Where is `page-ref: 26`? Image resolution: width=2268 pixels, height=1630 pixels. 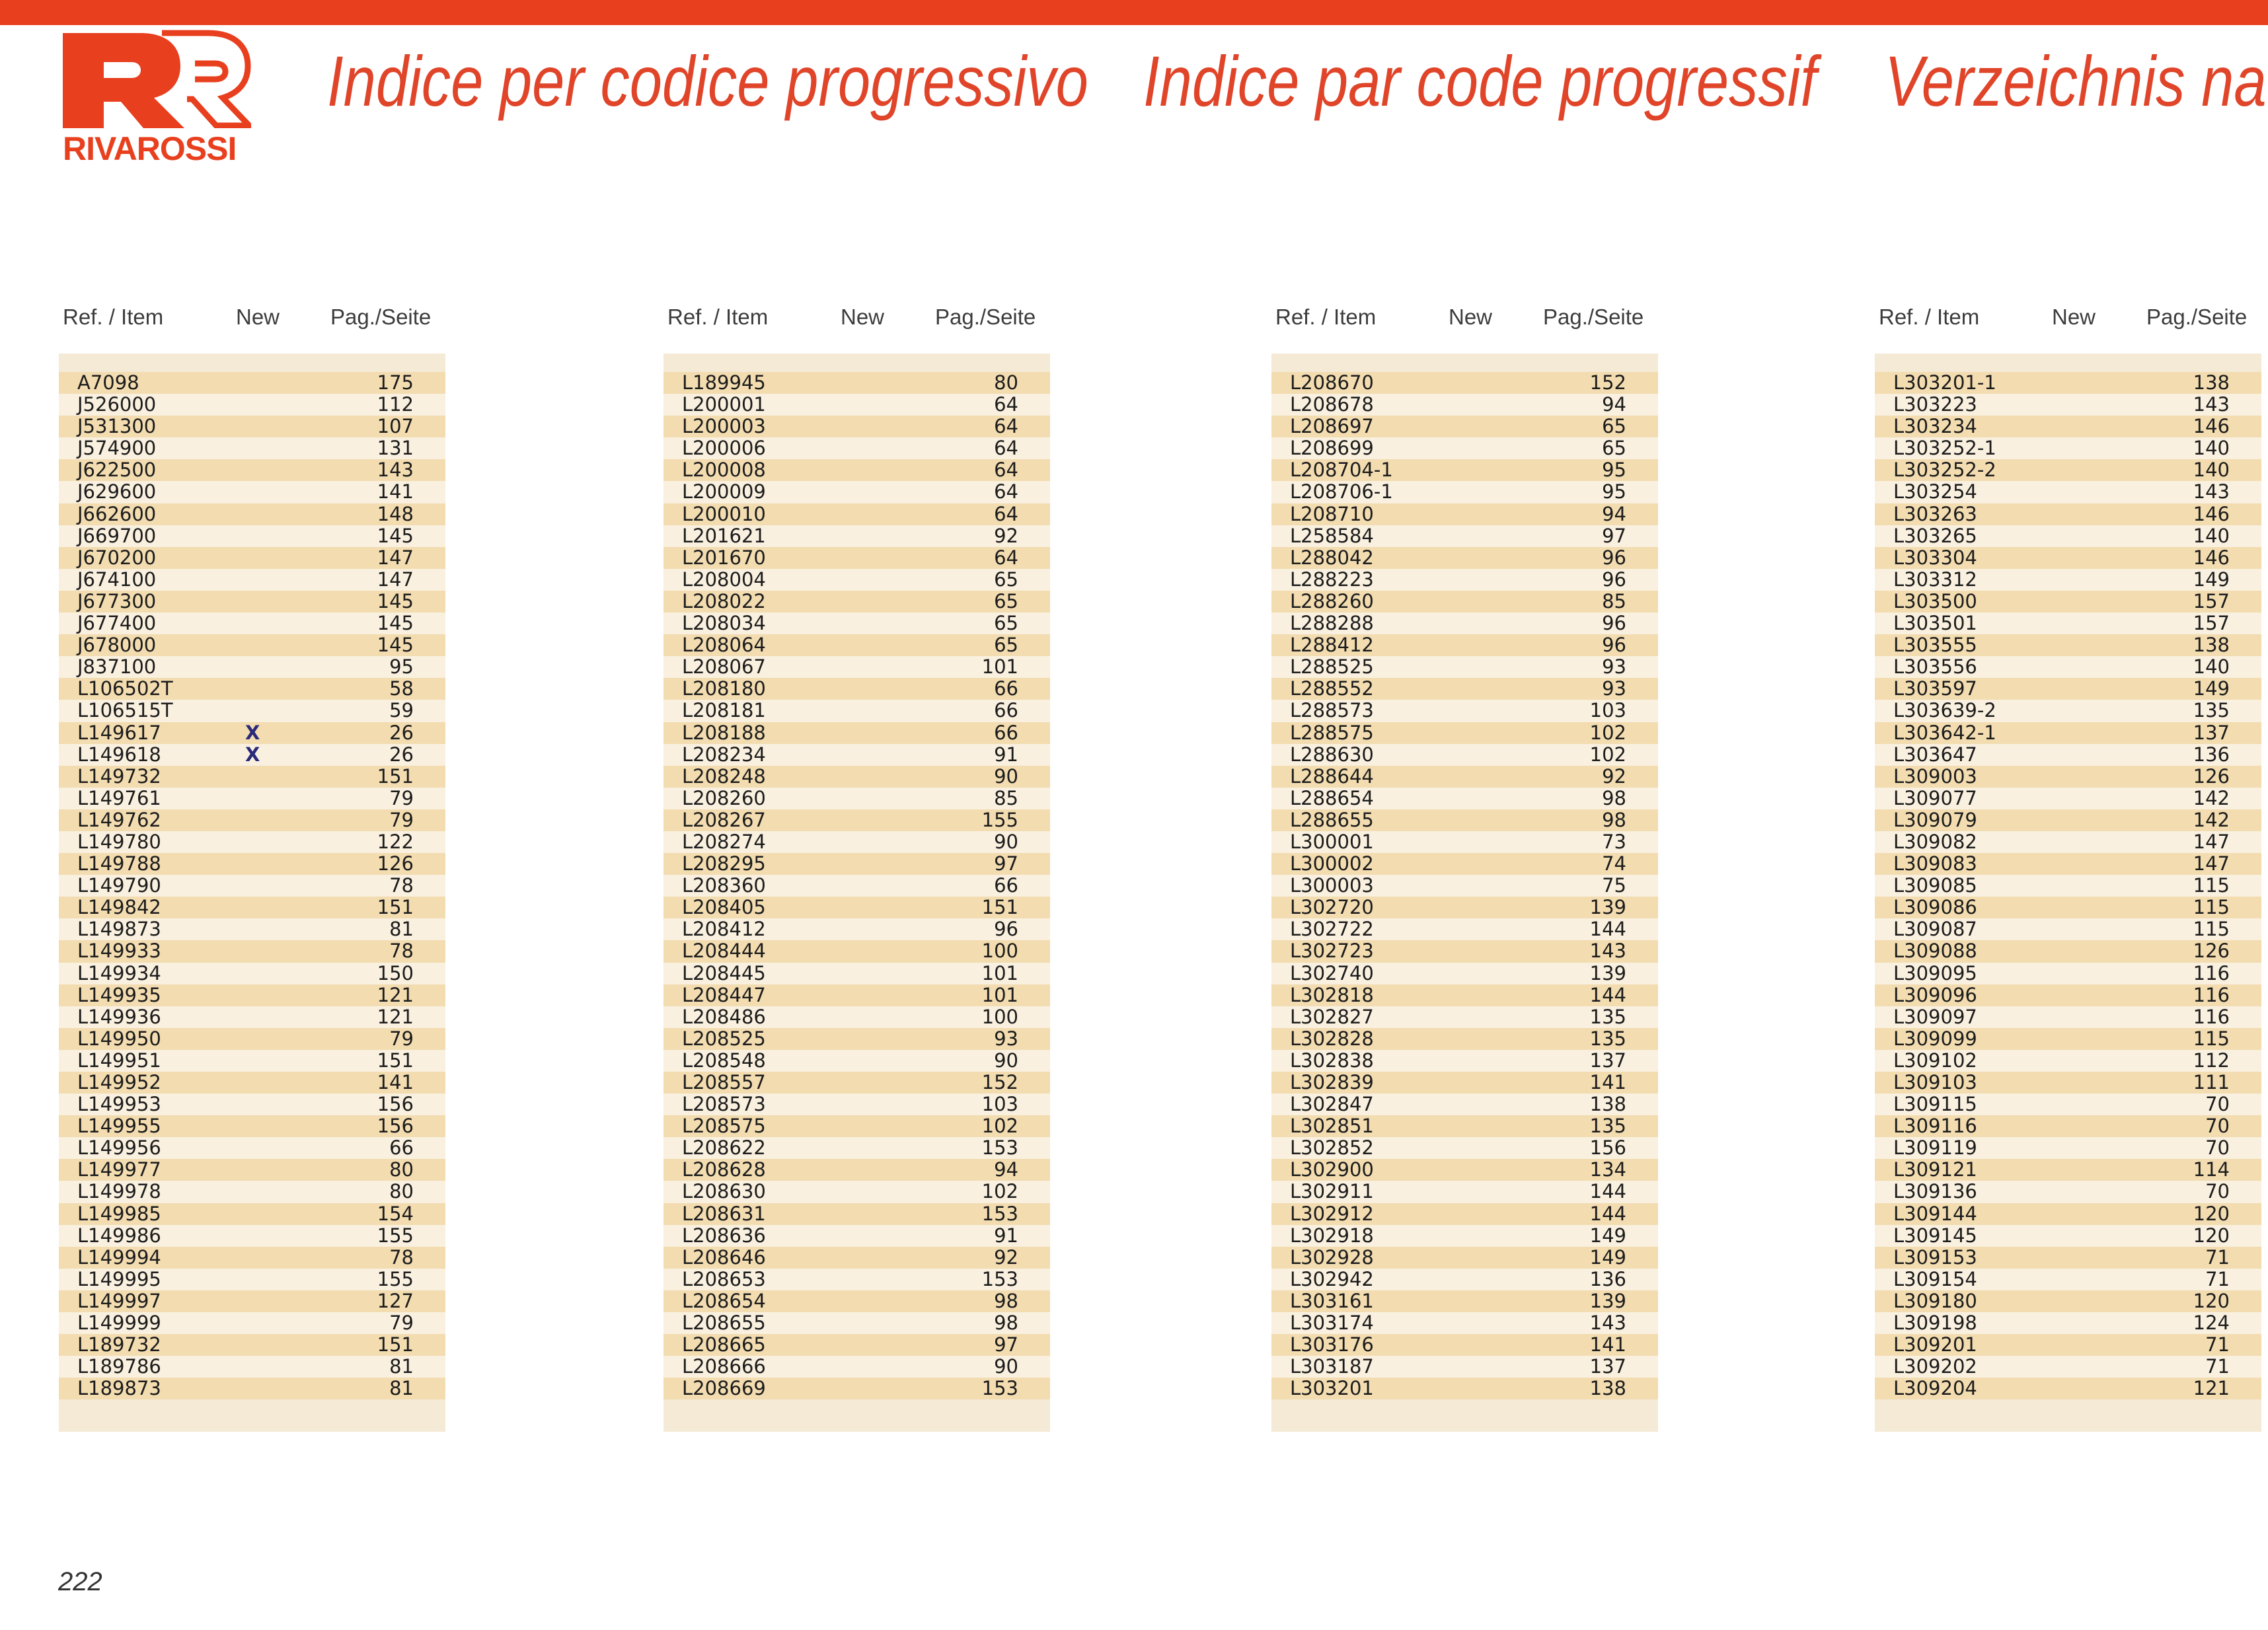
page-ref: 26 is located at coordinates (401, 732).